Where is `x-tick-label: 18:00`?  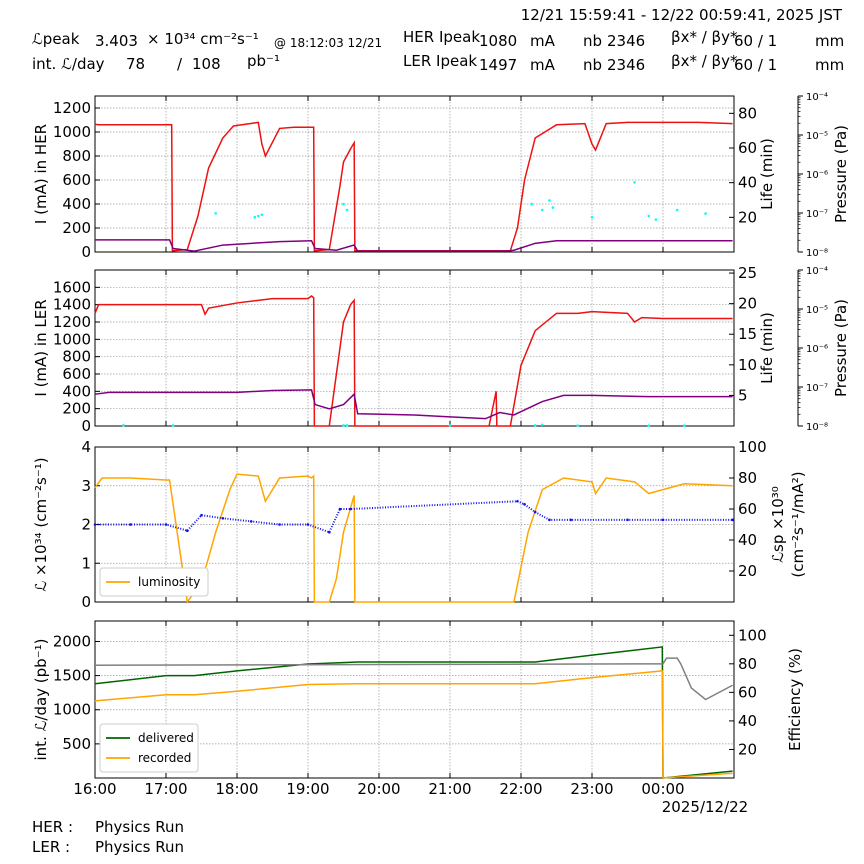 x-tick-label: 18:00 is located at coordinates (236, 789).